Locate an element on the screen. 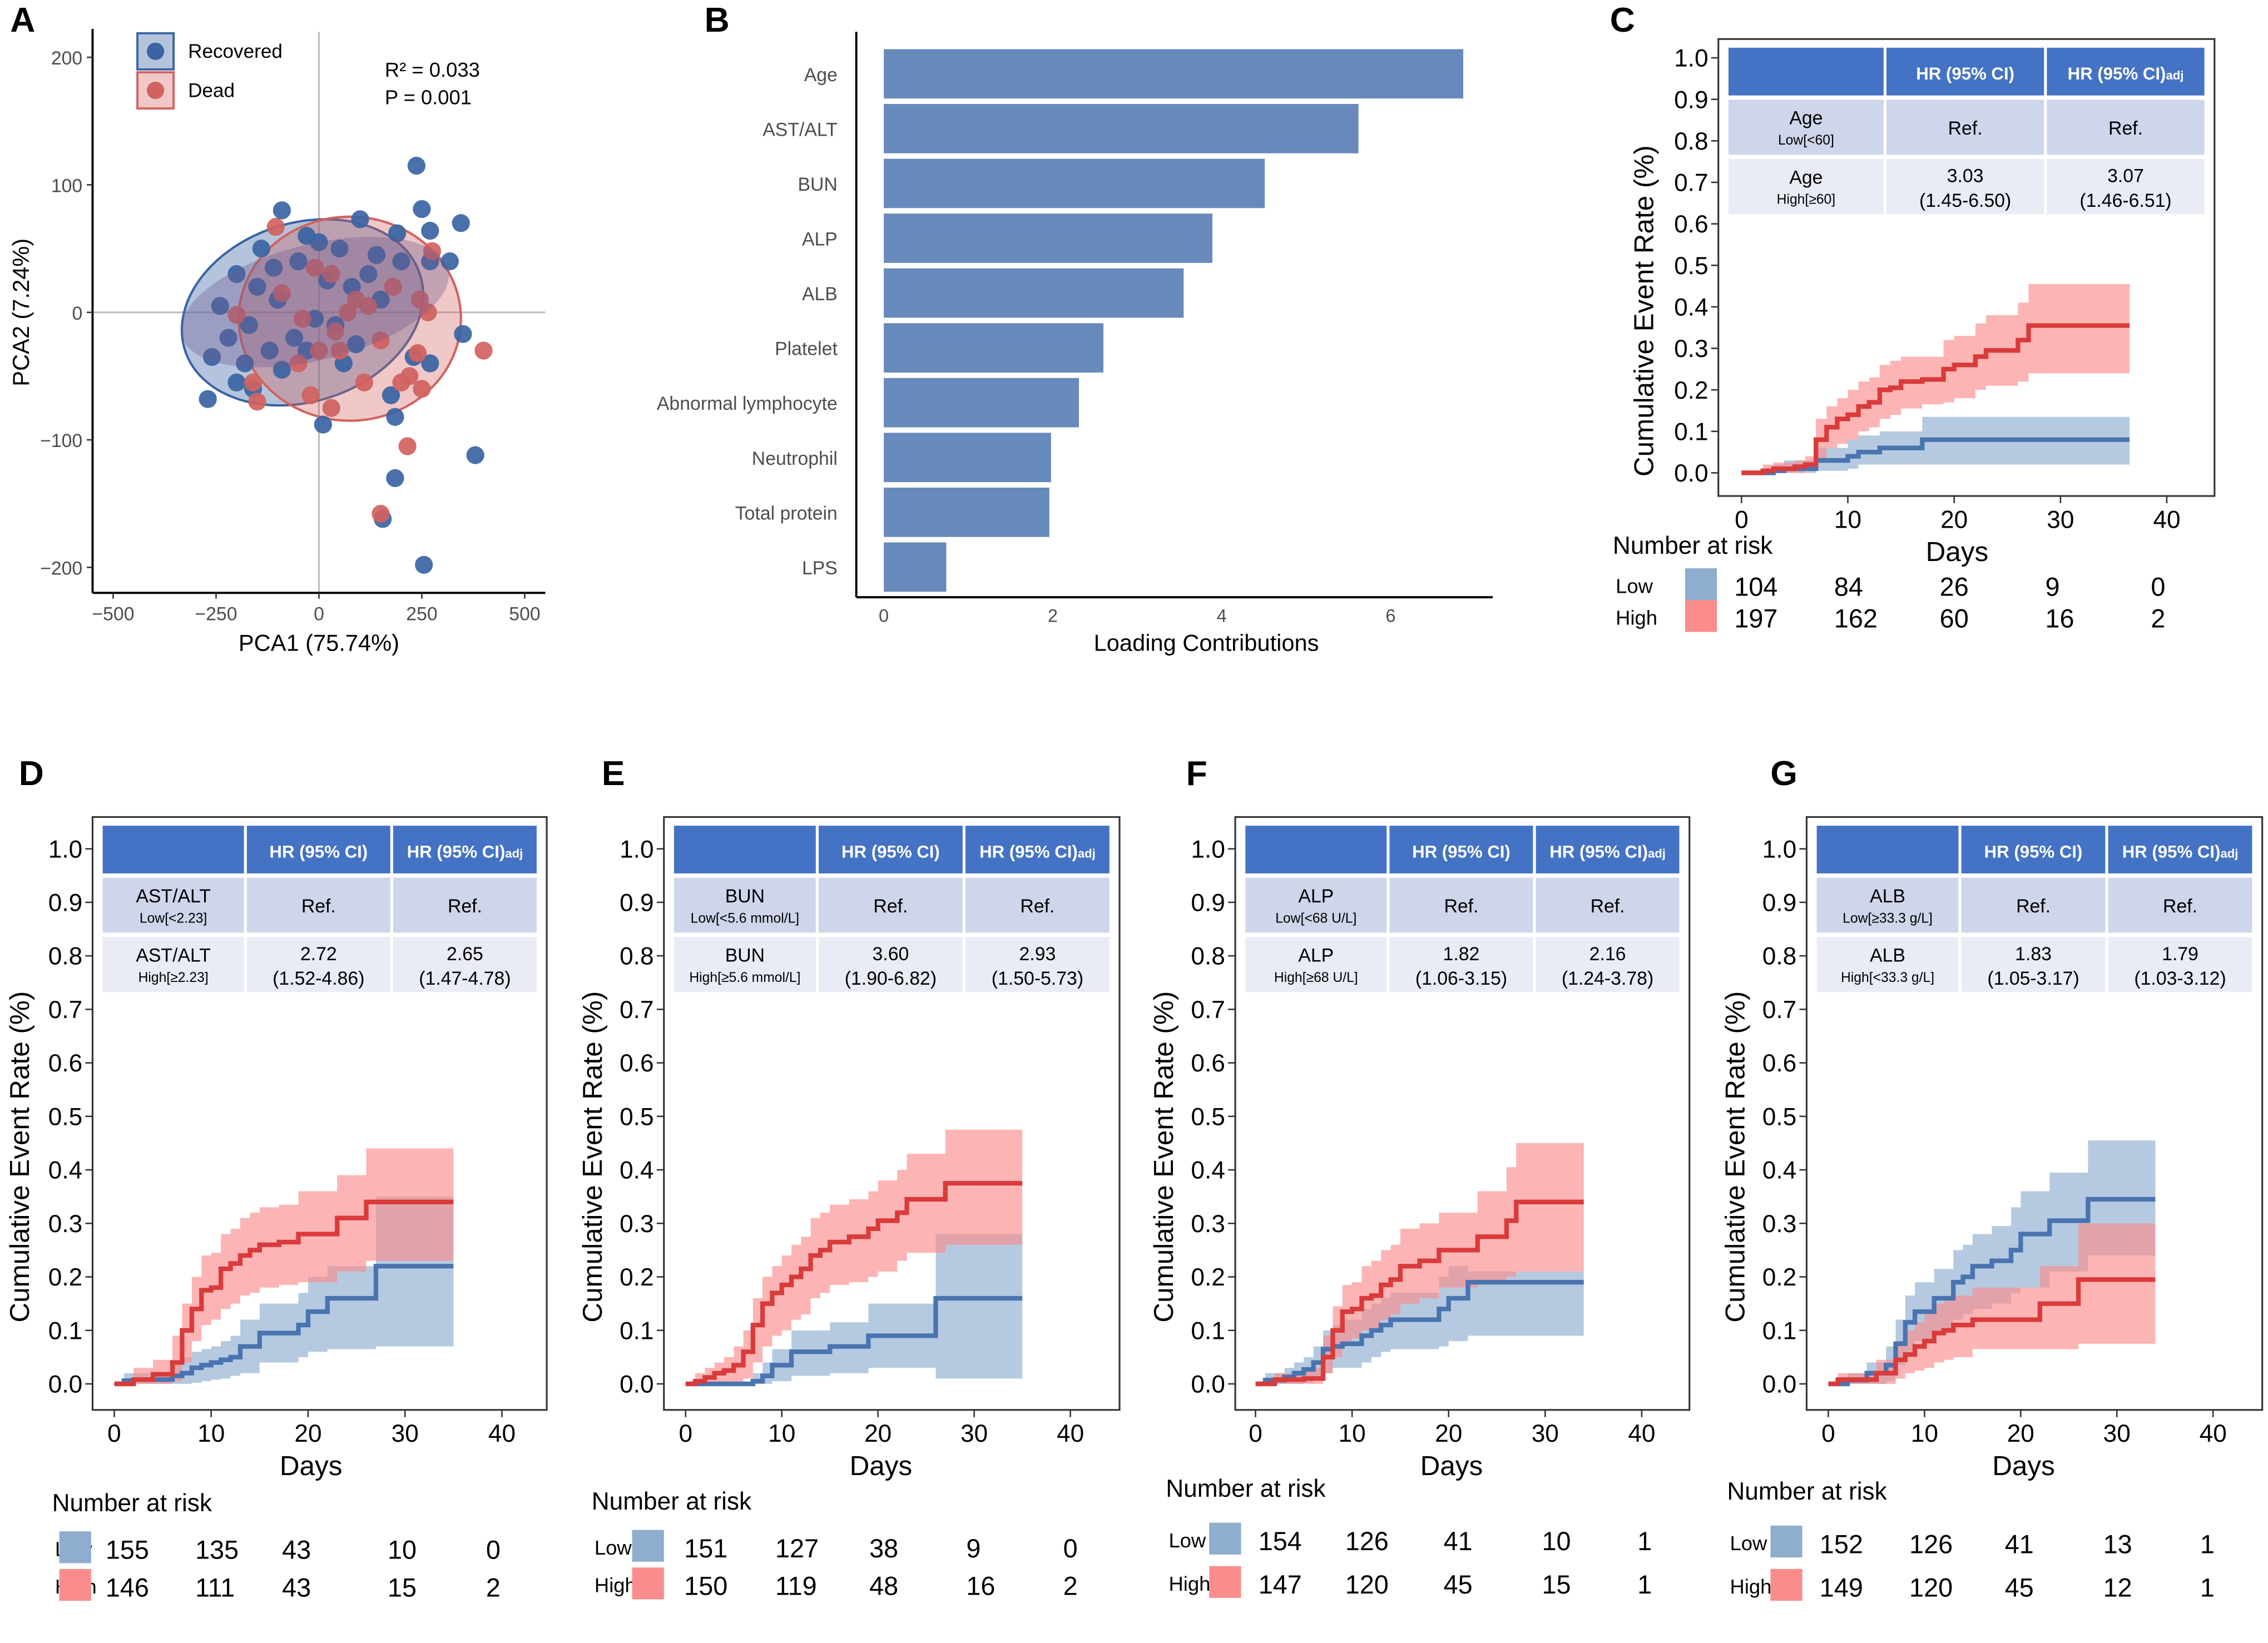 Image resolution: width=2268 pixels, height=1643 pixels. x-axis-label: Loading Contributions is located at coordinates (1206, 642).